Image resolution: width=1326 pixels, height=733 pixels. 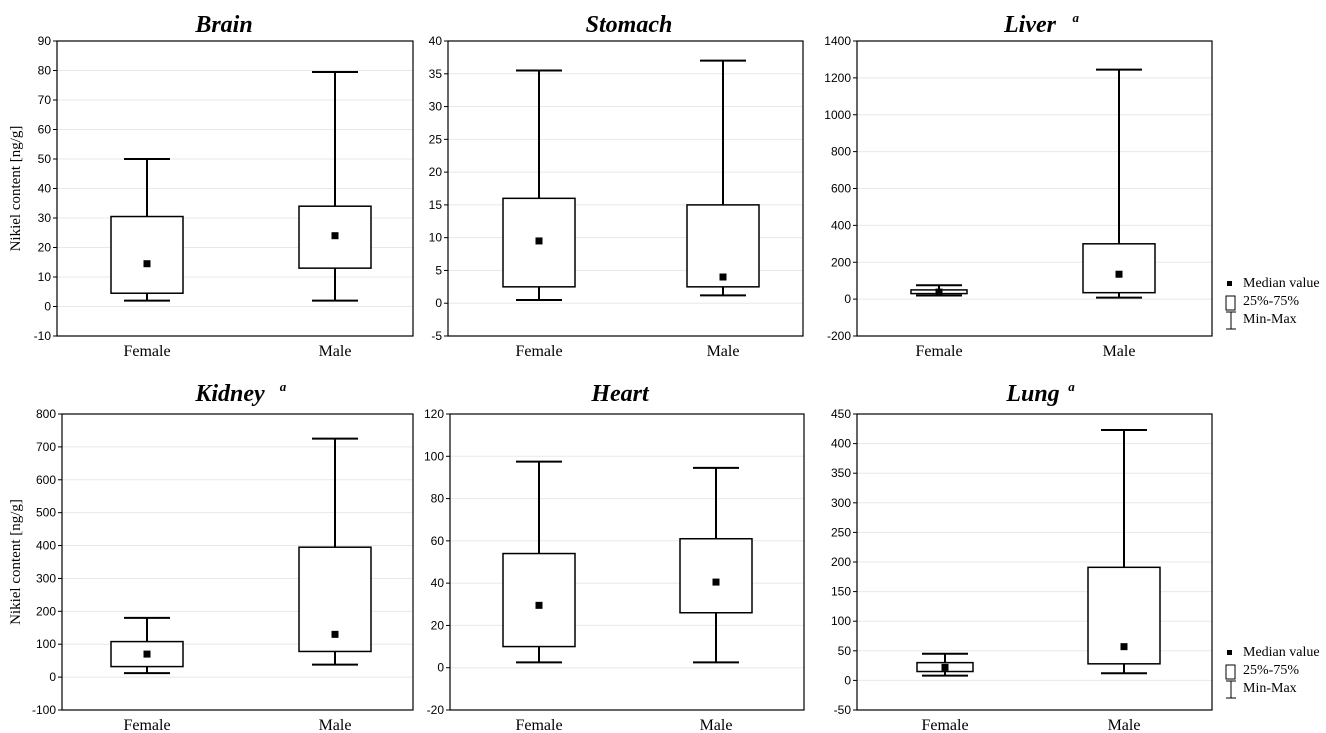 I want to click on y-tick-label: -20, so click(x=436, y=710).